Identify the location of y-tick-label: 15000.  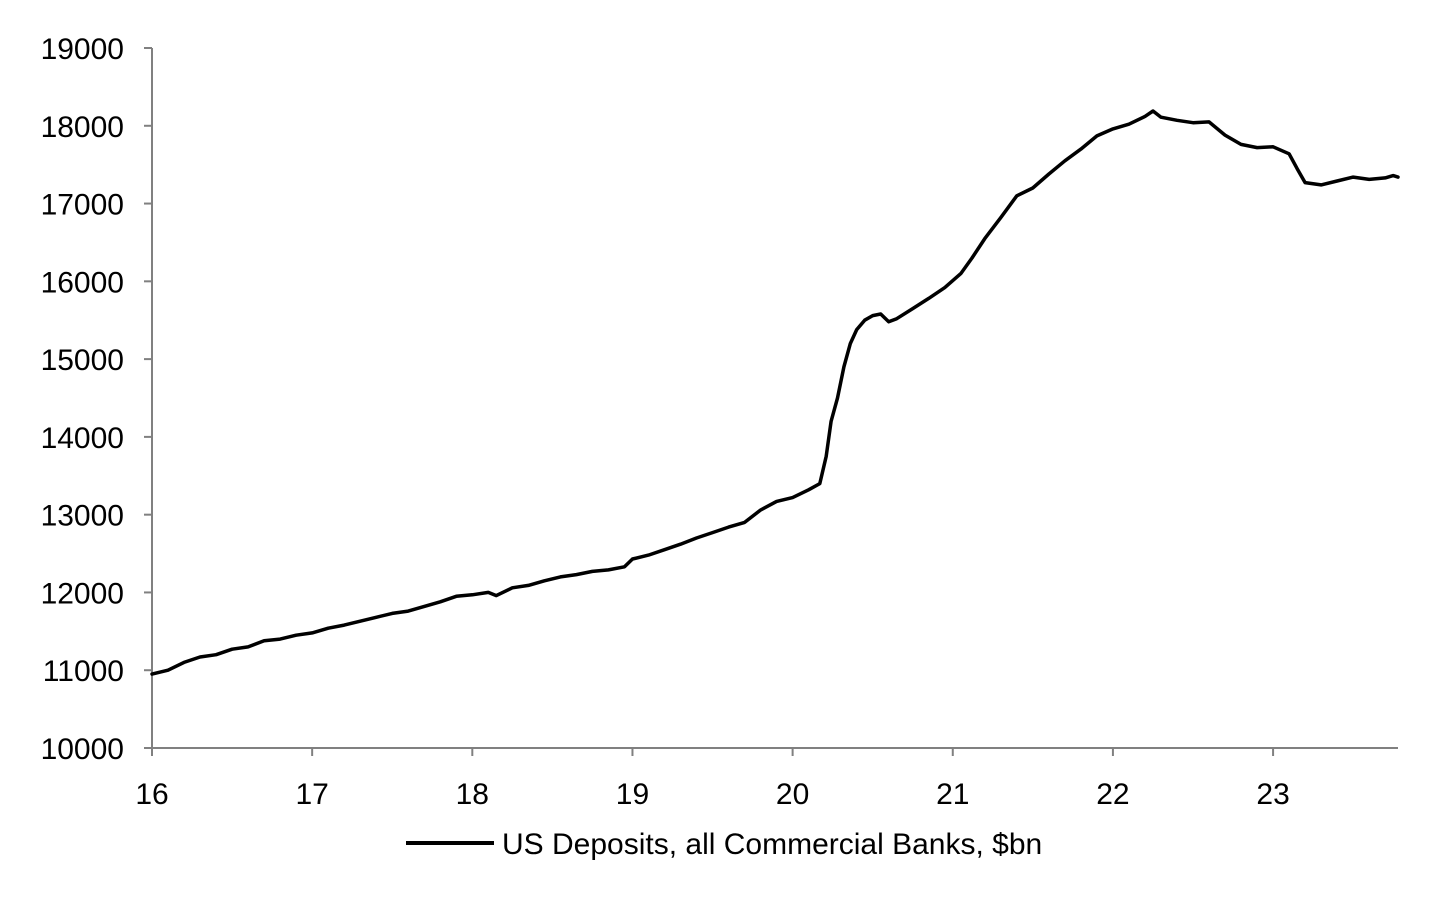
(82, 360).